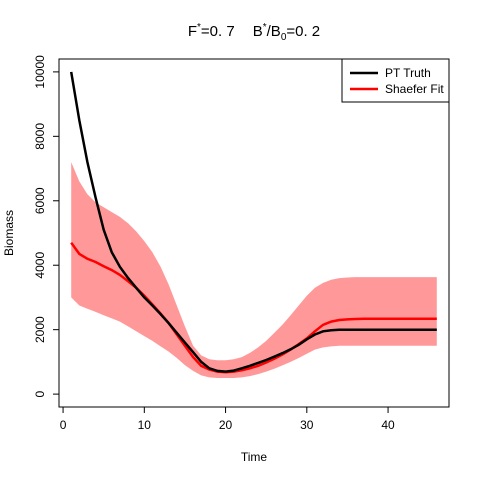  I want to click on y-tick-label: 2000, so click(40, 329).